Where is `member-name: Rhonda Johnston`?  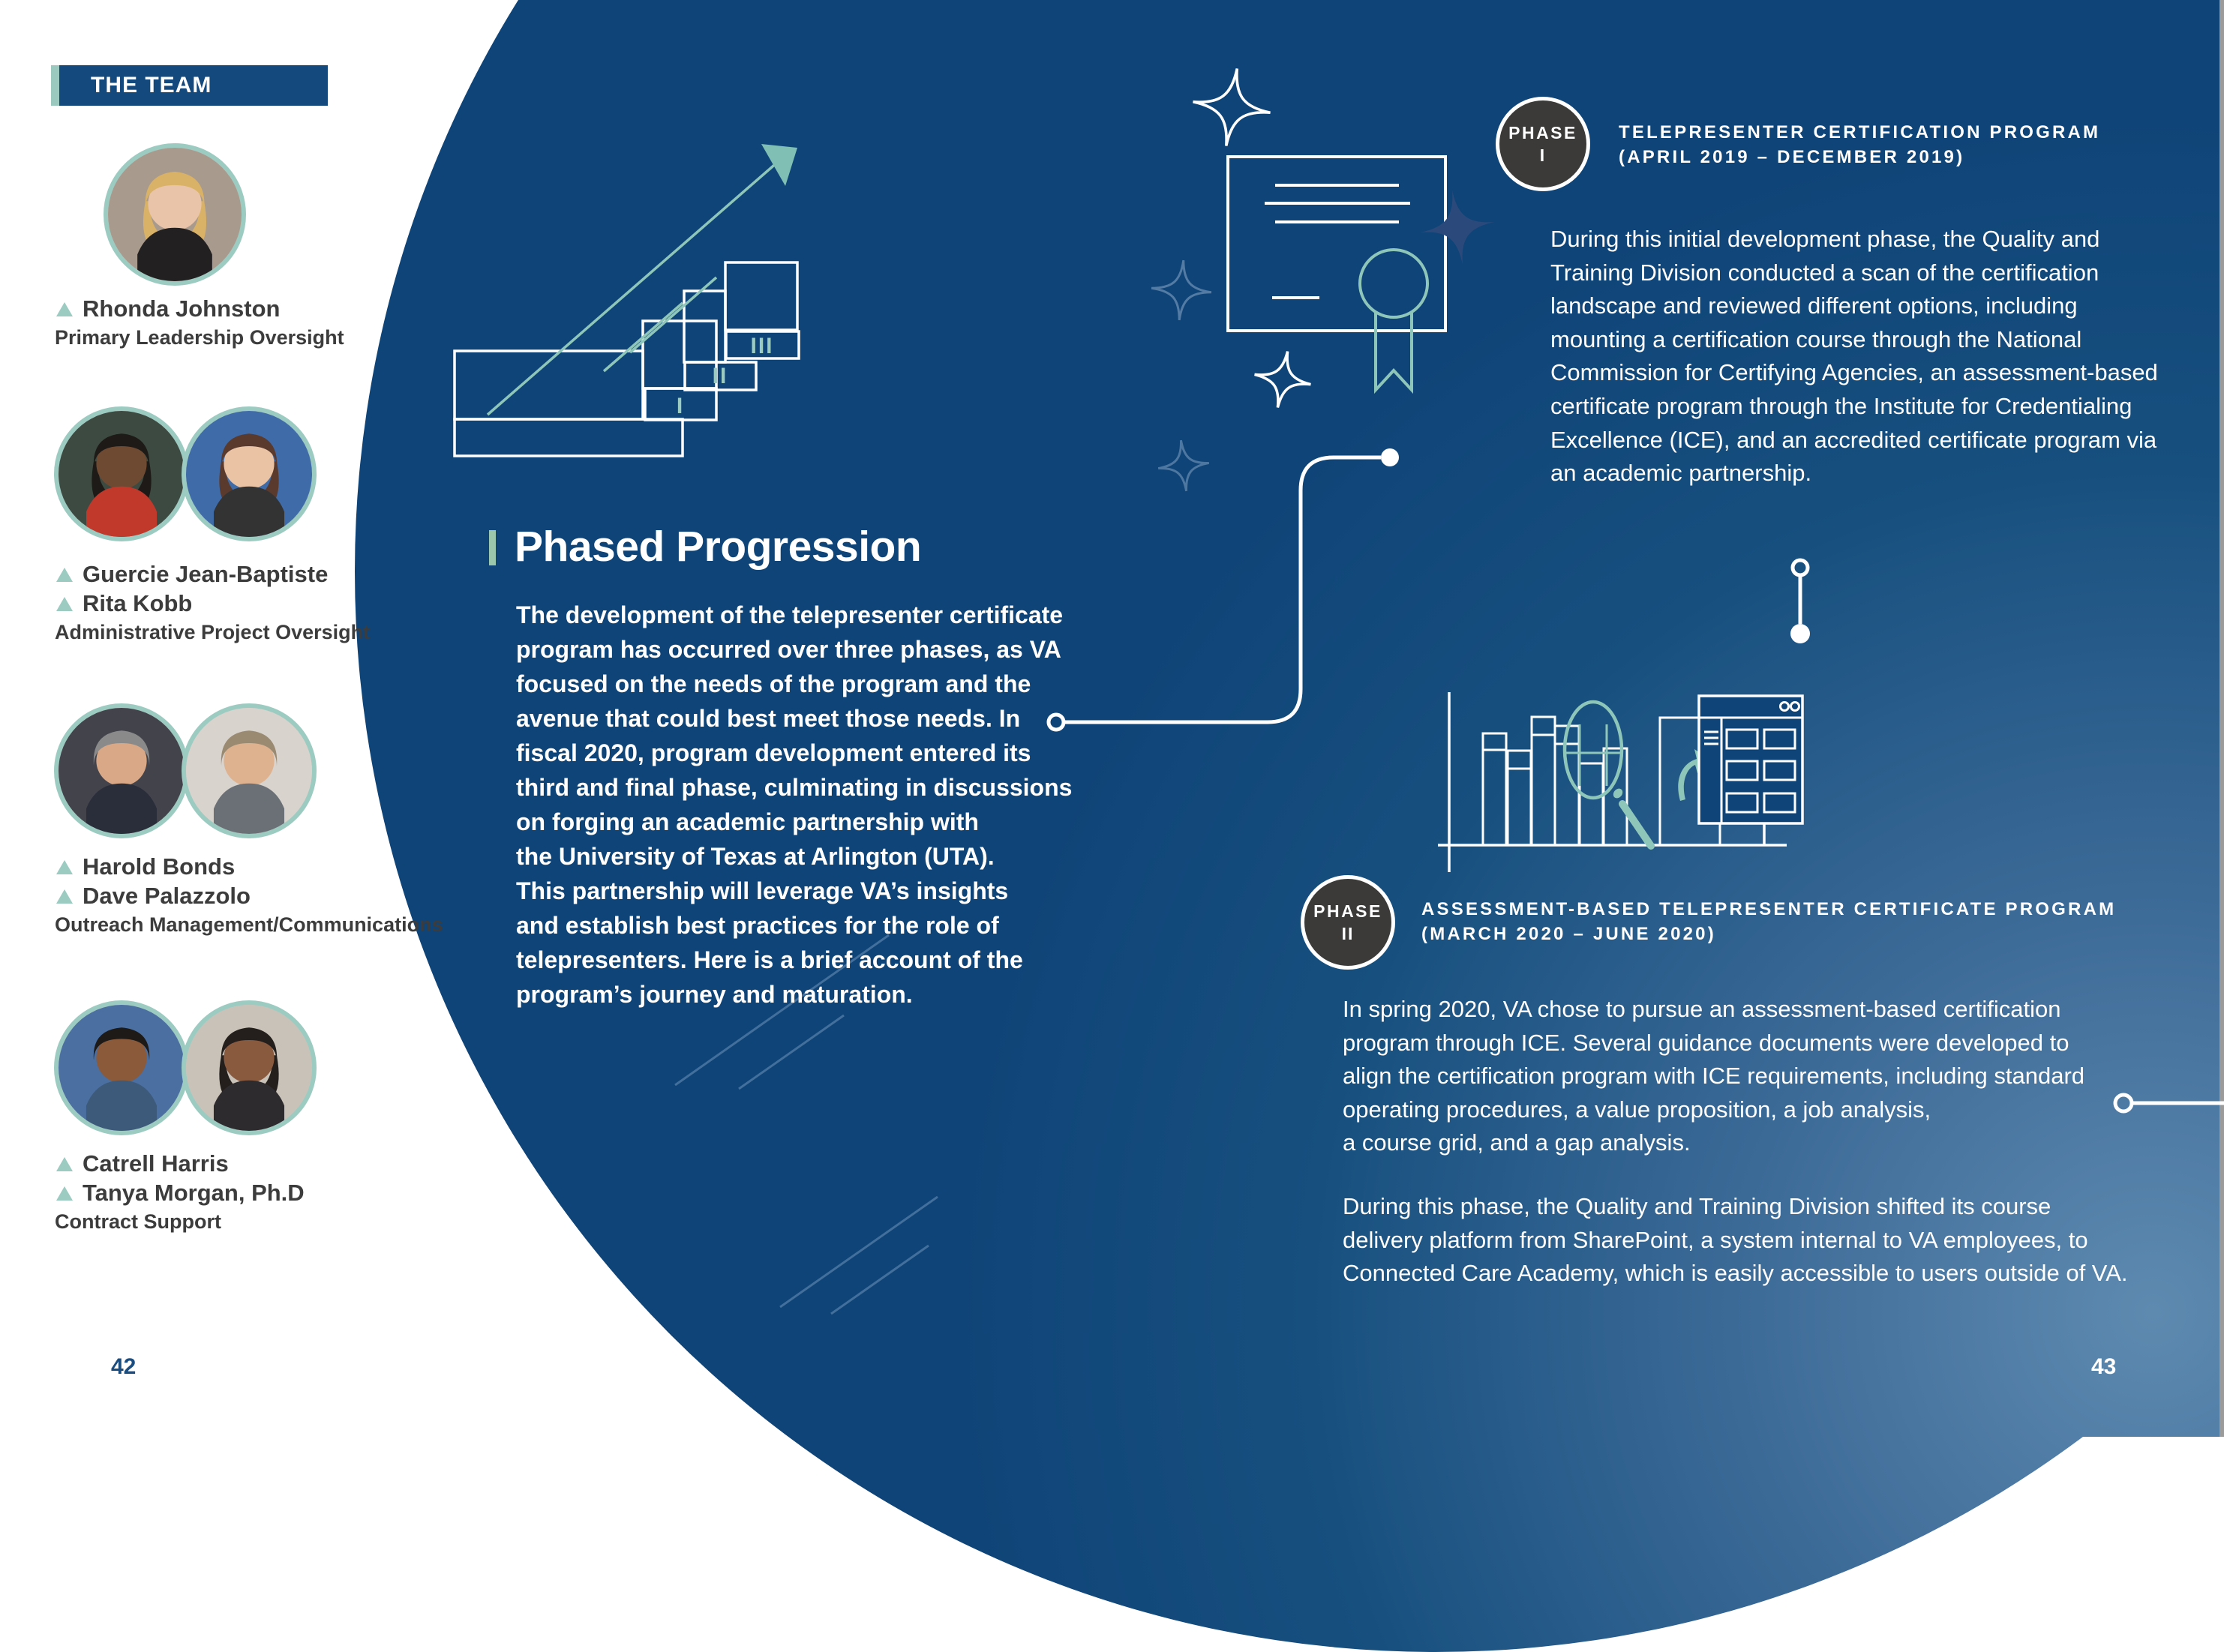
member-name: Rhonda Johnston is located at coordinates (182, 308).